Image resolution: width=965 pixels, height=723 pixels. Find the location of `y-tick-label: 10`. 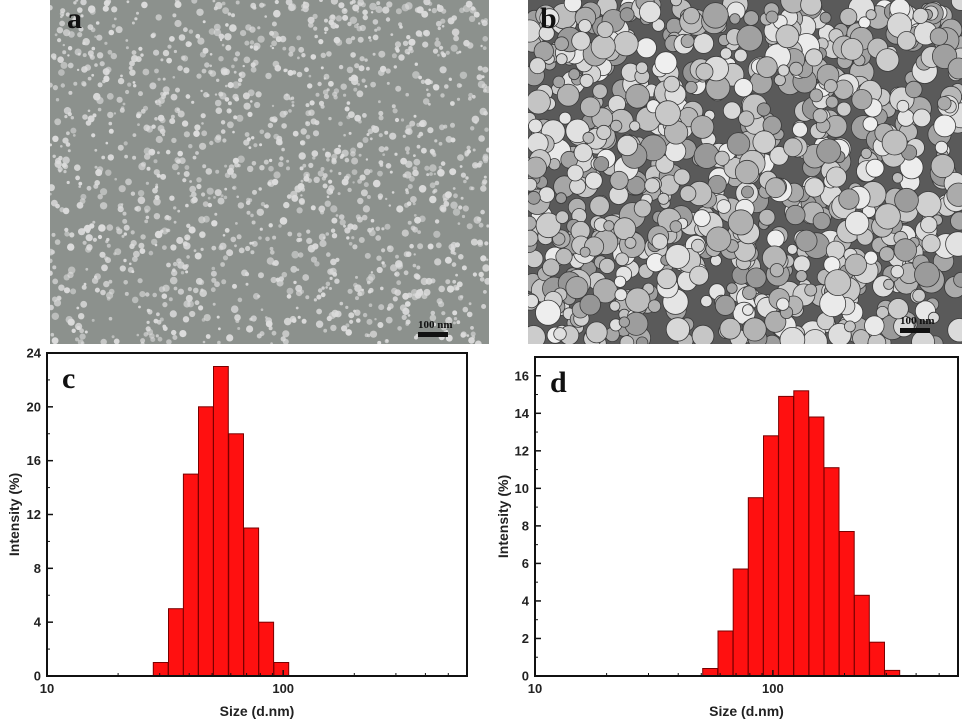

y-tick-label: 10 is located at coordinates (522, 488).